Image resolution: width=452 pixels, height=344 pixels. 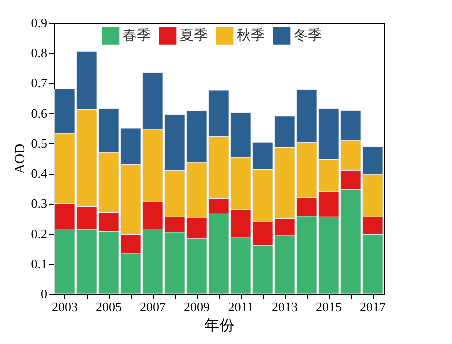 What do you see at coordinates (194, 36) in the screenshot?
I see `legend-label: 夏季` at bounding box center [194, 36].